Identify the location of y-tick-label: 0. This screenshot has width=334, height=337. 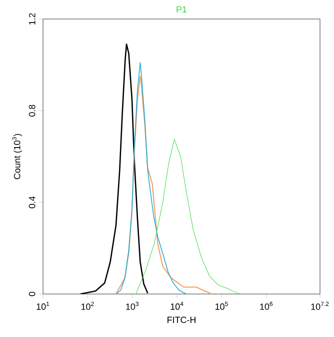
(32, 294).